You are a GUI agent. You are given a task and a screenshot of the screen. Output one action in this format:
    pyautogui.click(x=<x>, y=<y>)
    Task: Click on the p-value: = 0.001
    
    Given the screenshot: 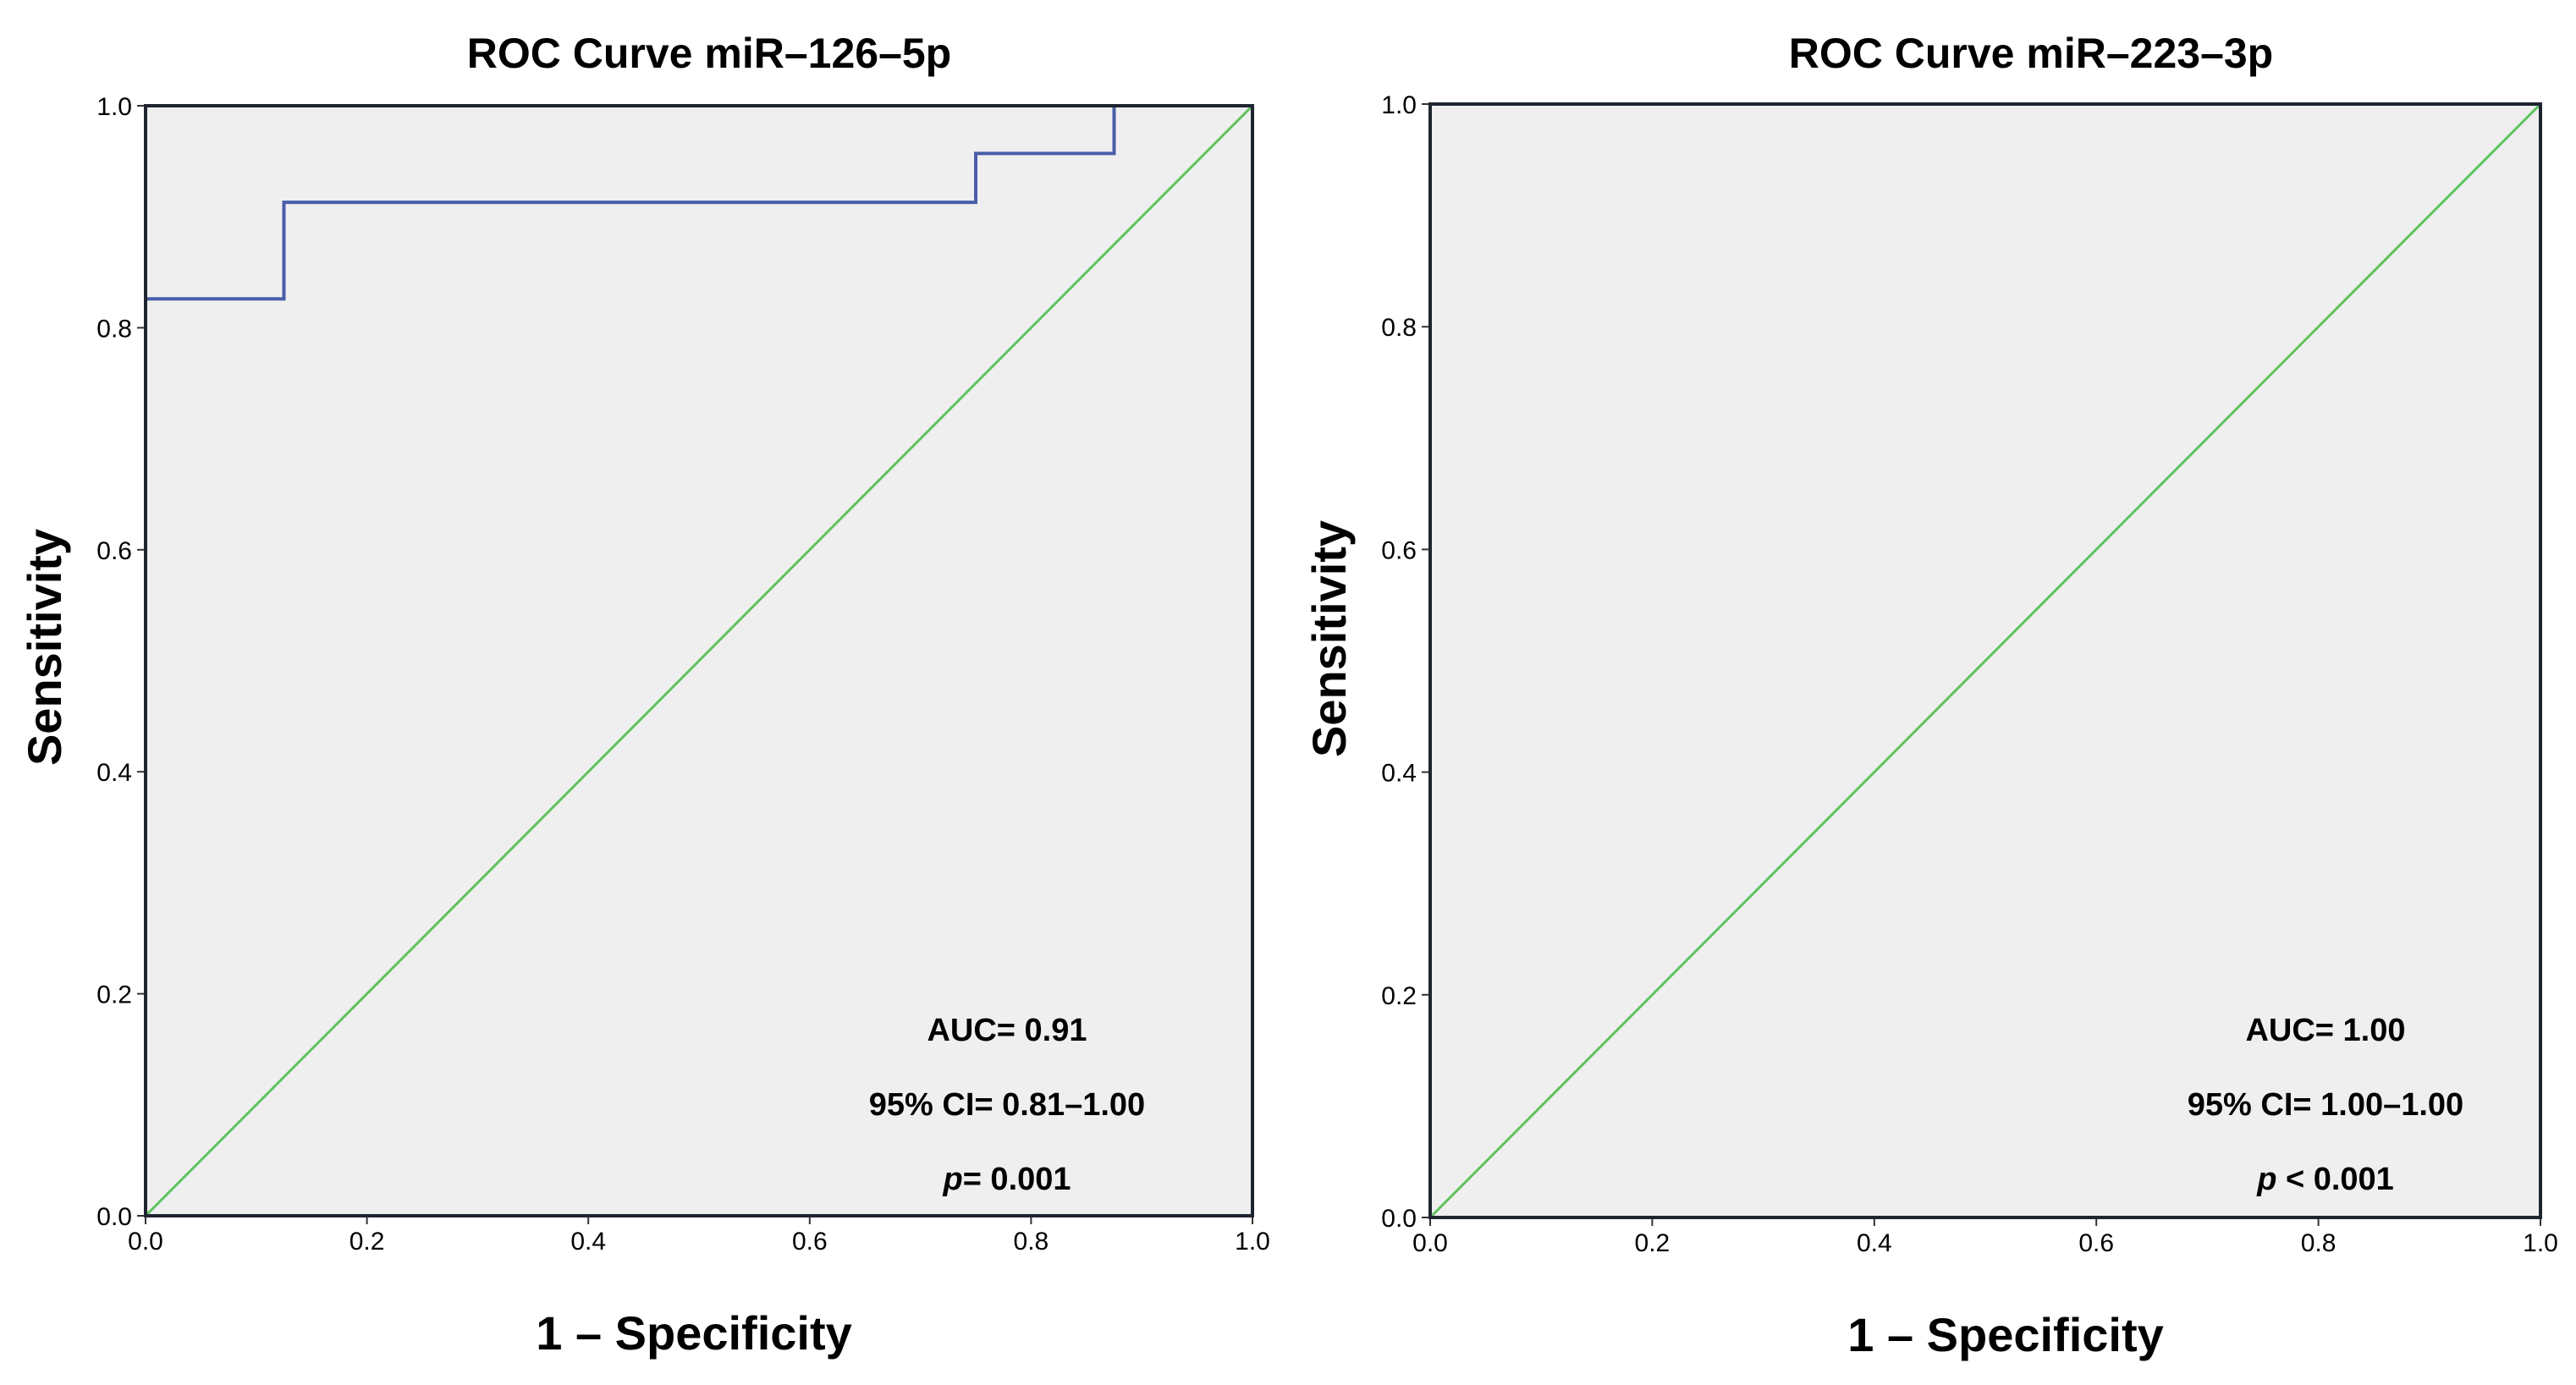 What is the action you would take?
    pyautogui.click(x=1017, y=1179)
    